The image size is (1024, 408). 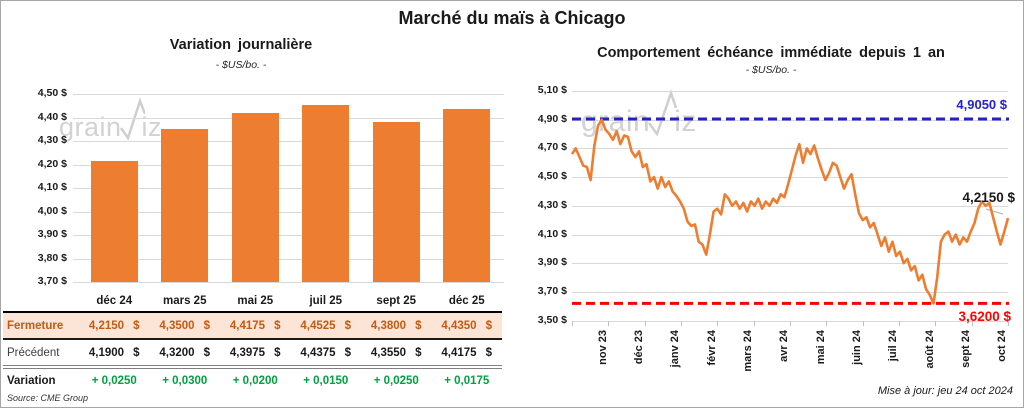 What do you see at coordinates (241, 45) in the screenshot?
I see `daily-variation-title: Variation journalière` at bounding box center [241, 45].